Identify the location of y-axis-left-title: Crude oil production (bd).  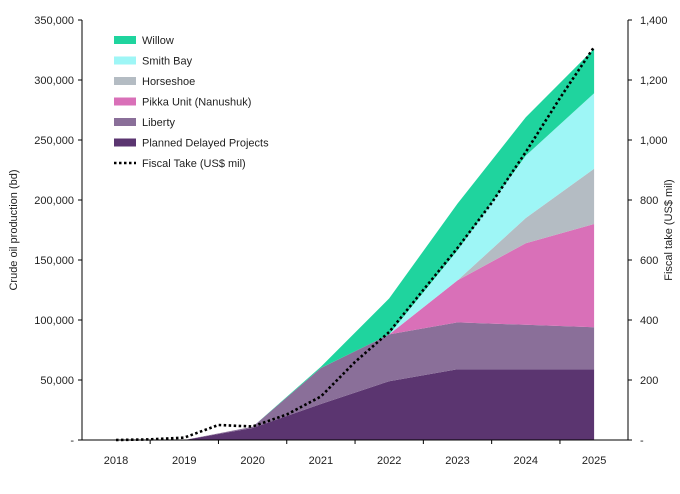
(14, 229).